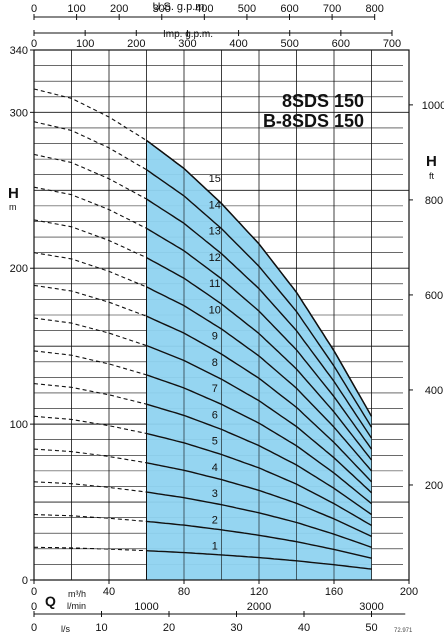  What do you see at coordinates (434, 201) in the screenshot?
I see `right-tick-label: 800` at bounding box center [434, 201].